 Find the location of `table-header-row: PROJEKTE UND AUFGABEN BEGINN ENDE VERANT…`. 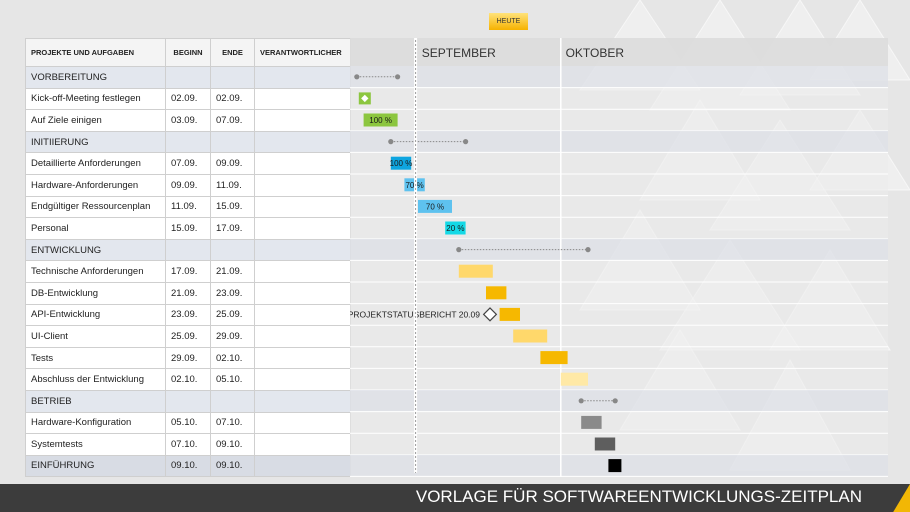

table-header-row: PROJEKTE UND AUFGABEN BEGINN ENDE VERANT… is located at coordinates (188, 52).